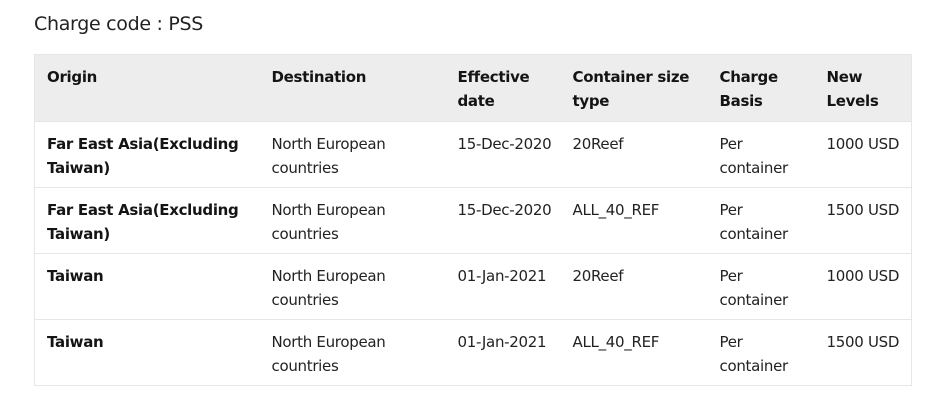 This screenshot has height=410, width=944. I want to click on header-effective-date: Effective date, so click(503, 88).